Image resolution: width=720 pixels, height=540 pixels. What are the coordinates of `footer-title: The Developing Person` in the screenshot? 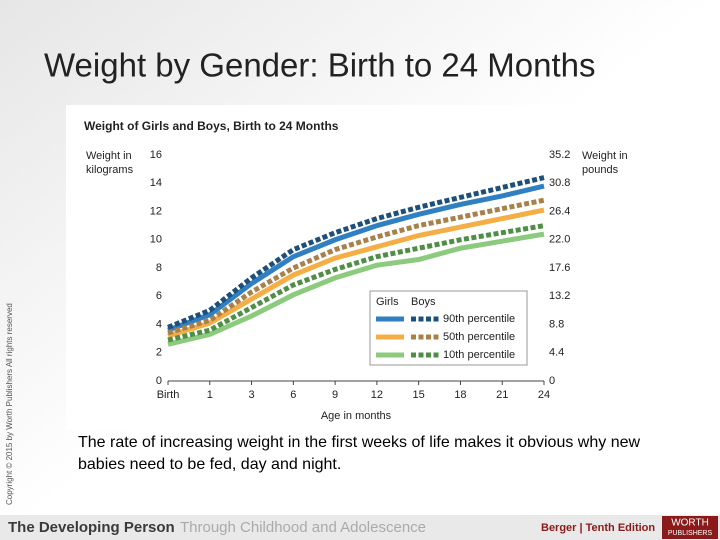 It's located at (91, 527).